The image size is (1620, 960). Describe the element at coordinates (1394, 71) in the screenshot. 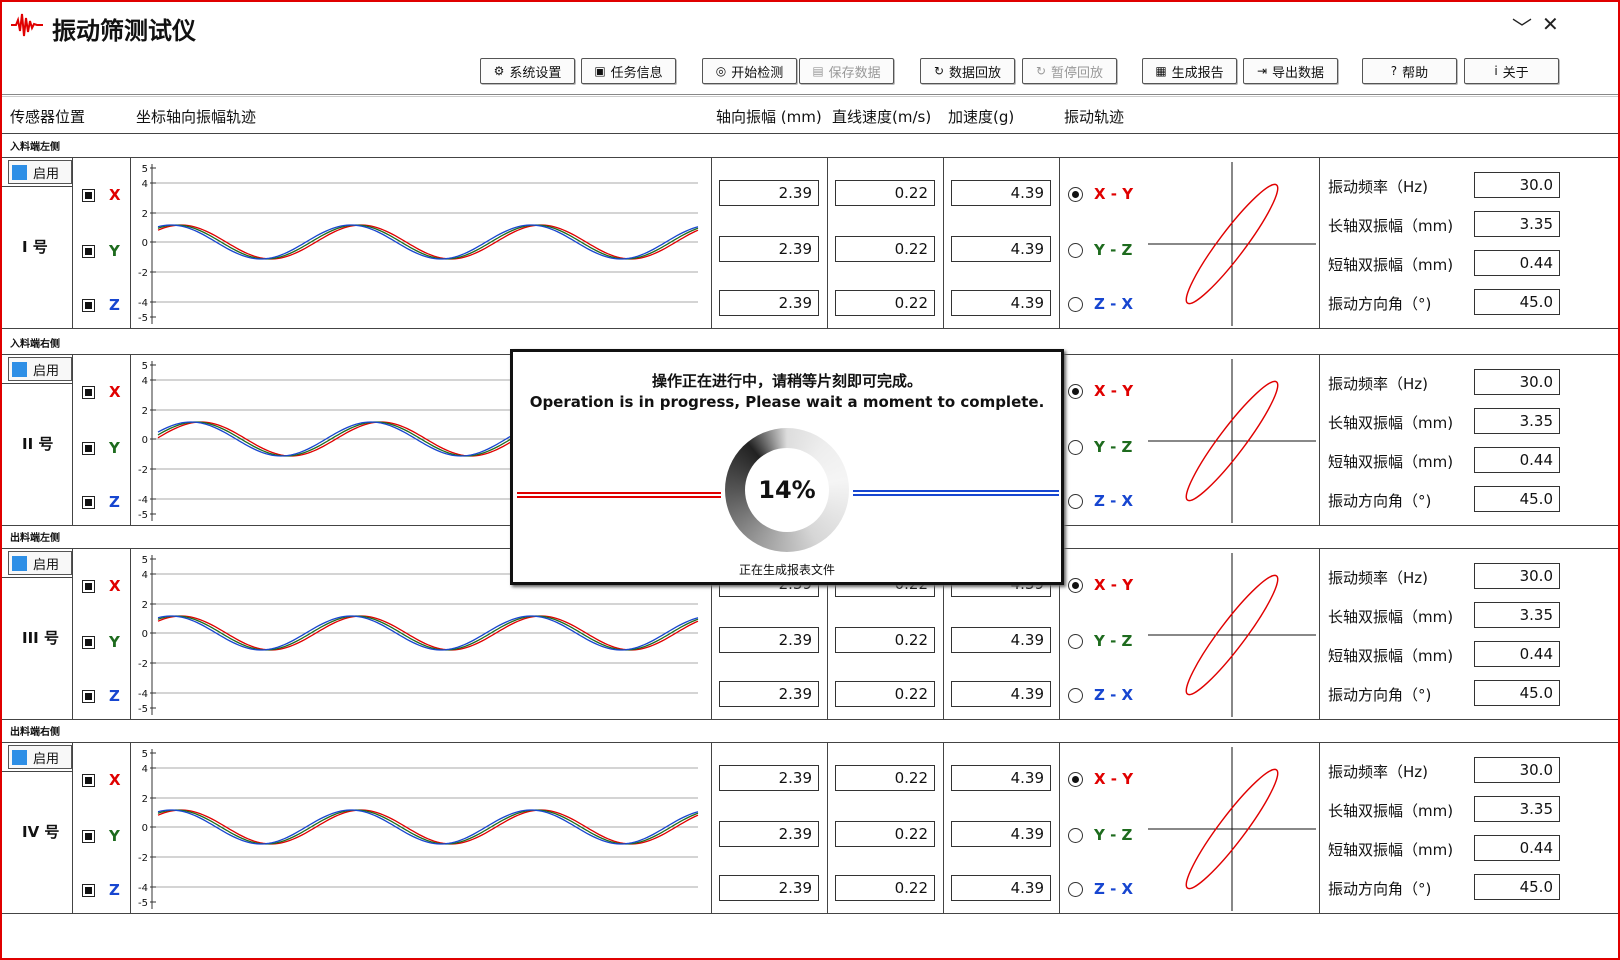

I see `toolbar-button-icon: ?` at that location.